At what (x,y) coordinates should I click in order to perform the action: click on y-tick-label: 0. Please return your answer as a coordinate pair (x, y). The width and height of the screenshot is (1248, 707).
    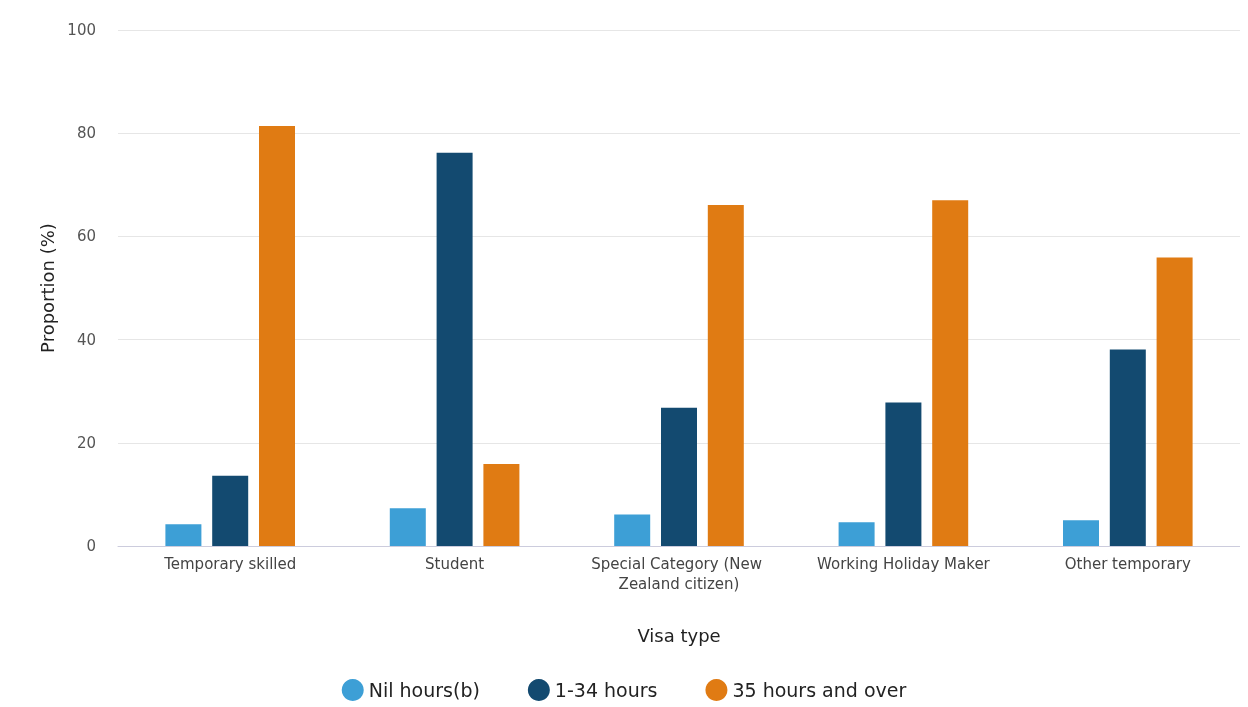
    Looking at the image, I should click on (91, 546).